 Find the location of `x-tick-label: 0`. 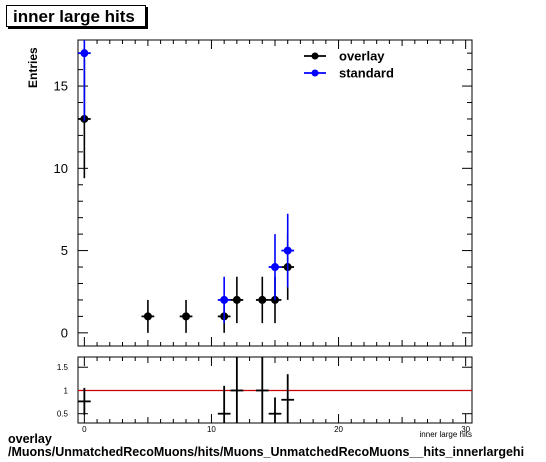

x-tick-label: 0 is located at coordinates (84, 429).